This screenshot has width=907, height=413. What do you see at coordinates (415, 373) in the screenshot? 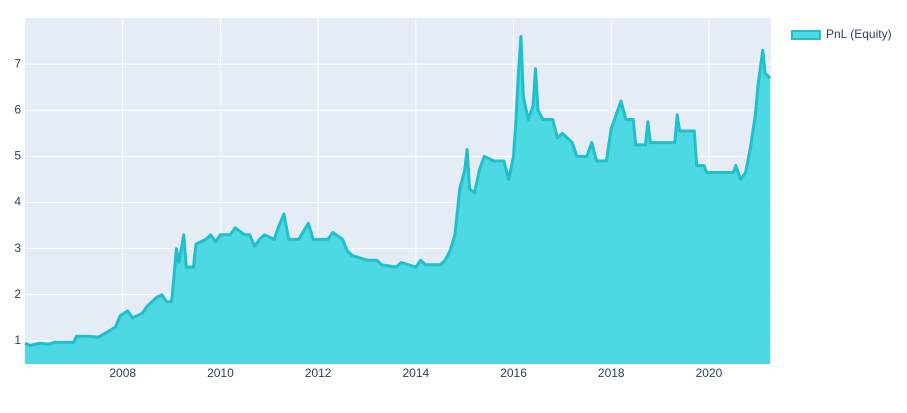
I see `x-tick-label: 2014` at bounding box center [415, 373].